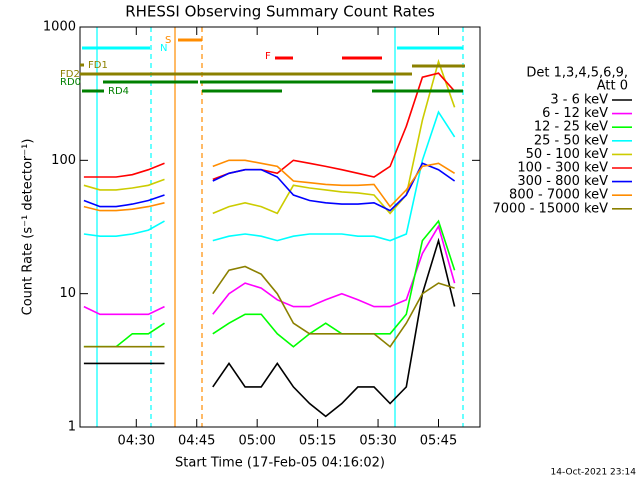  What do you see at coordinates (28, 227) in the screenshot?
I see `y-axis-title: Count Rate (s⁻¹ detector⁻¹)` at bounding box center [28, 227].